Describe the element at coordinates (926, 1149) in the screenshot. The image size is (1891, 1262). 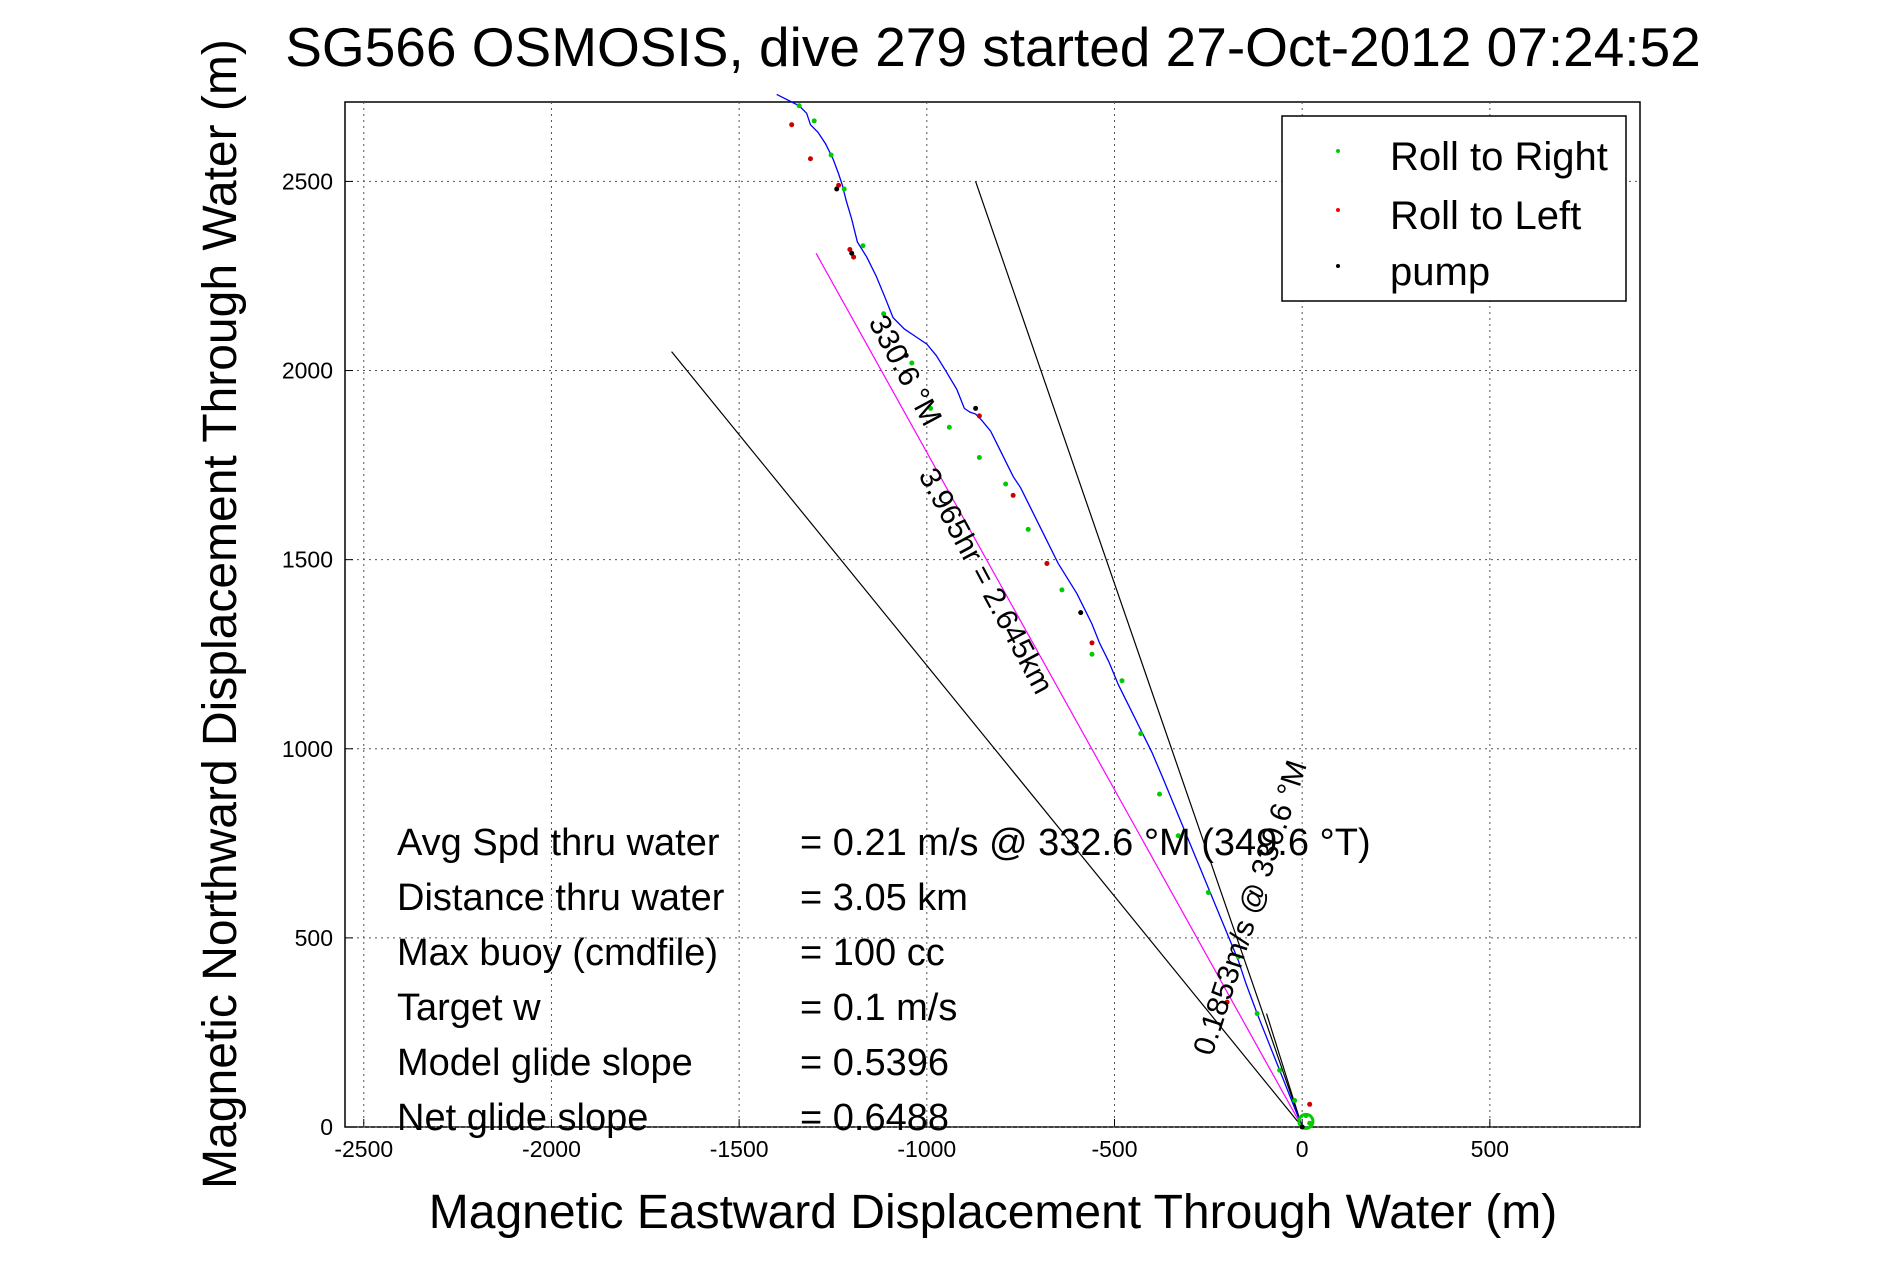
I see `x-tick-label: -1000` at that location.